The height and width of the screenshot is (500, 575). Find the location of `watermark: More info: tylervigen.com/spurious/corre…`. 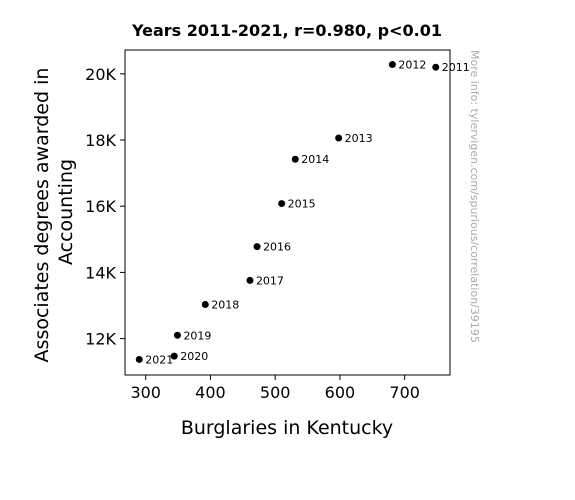

watermark: More info: tylervigen.com/spurious/corre… is located at coordinates (474, 196).